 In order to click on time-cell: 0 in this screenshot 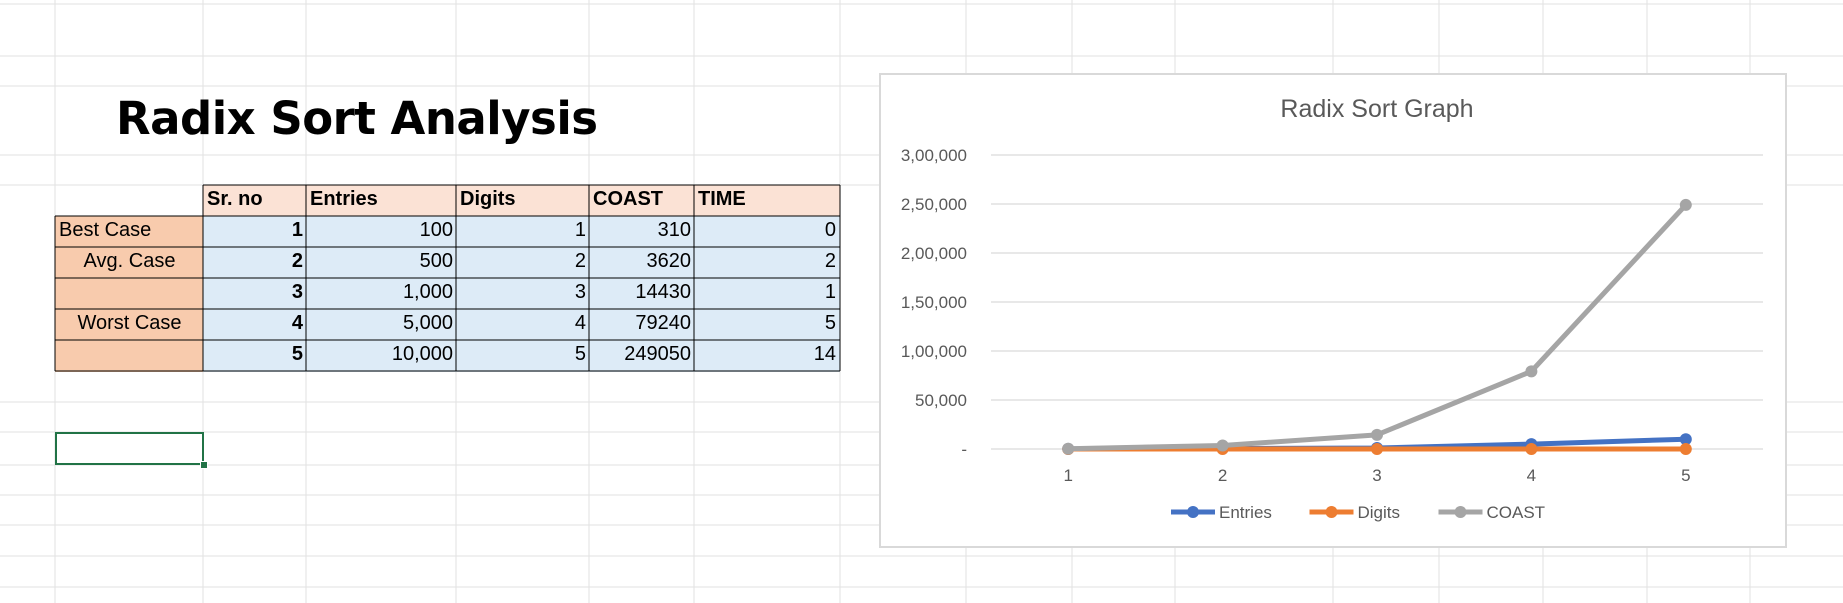, I will do `click(767, 232)`.